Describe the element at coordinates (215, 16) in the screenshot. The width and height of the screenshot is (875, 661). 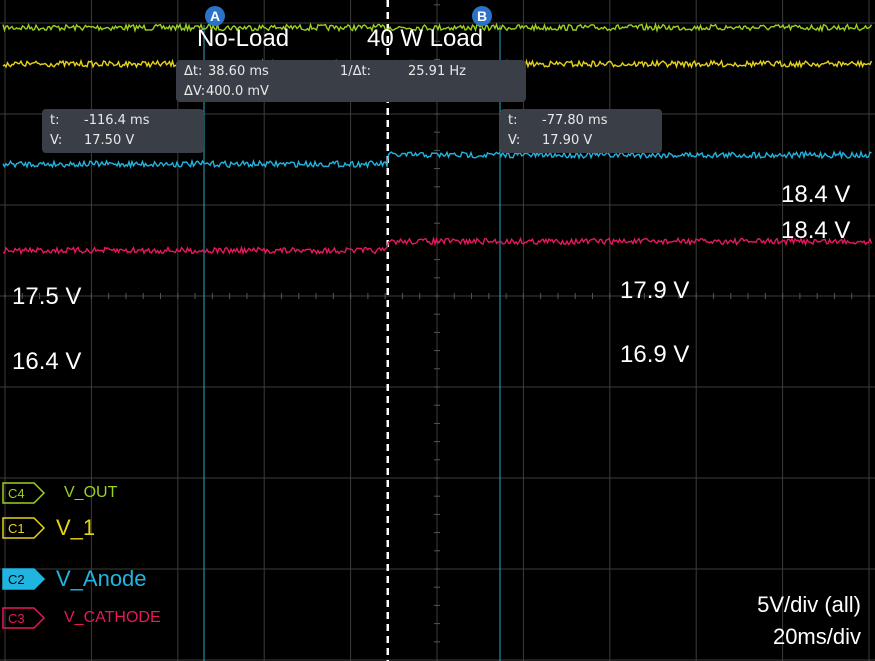
I see `cursor-a-marker: A` at that location.